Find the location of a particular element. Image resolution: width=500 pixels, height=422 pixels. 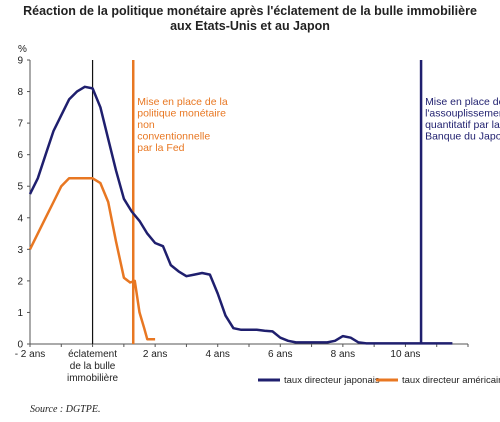

vertical-marker-label: non is located at coordinates (146, 125).